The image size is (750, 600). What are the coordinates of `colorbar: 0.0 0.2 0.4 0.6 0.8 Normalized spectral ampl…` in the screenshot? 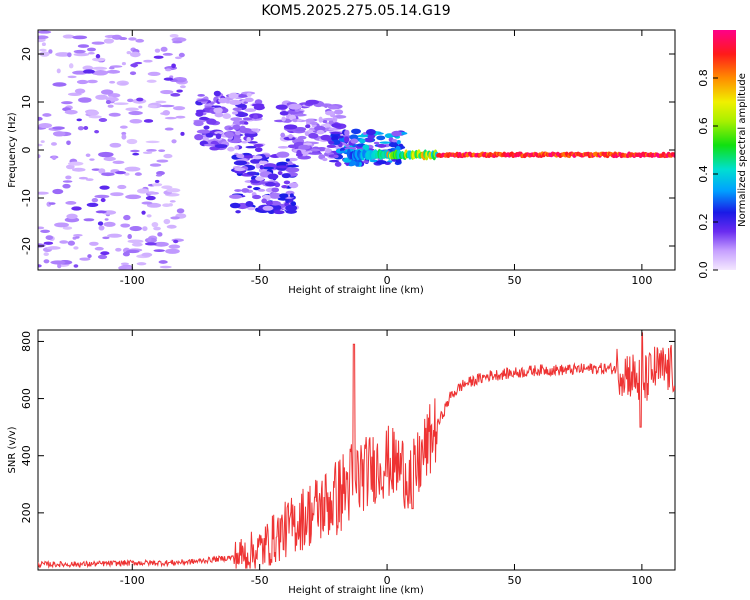 It's located at (722, 154).